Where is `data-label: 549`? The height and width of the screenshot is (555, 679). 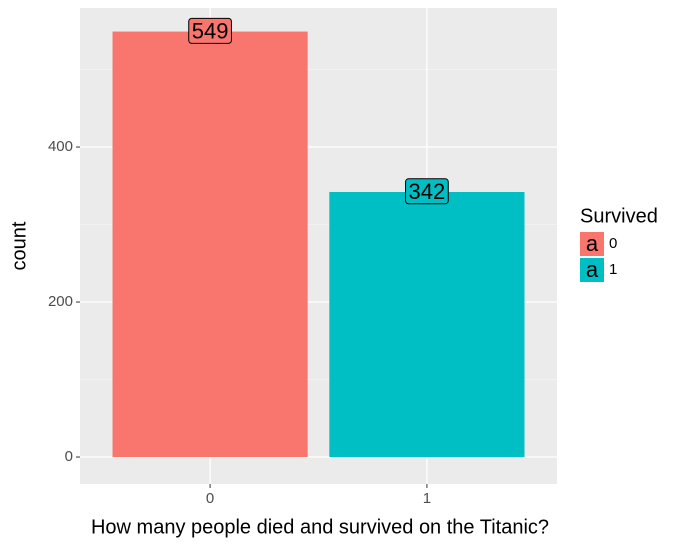 data-label: 549 is located at coordinates (210, 30).